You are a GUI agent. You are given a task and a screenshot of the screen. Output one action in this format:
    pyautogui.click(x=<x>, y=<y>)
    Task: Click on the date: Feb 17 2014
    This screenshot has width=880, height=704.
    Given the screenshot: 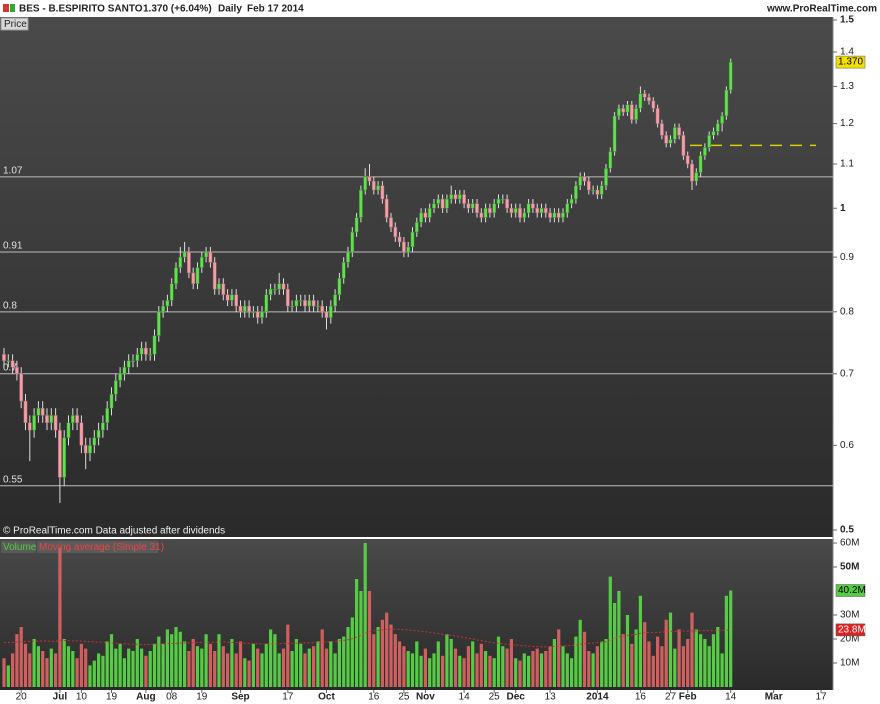 What is the action you would take?
    pyautogui.click(x=275, y=9)
    